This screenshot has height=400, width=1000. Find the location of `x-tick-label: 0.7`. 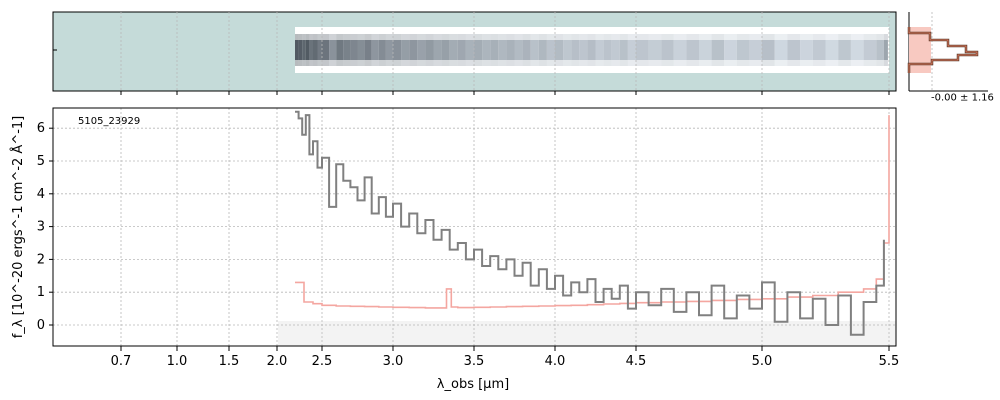

x-tick-label: 0.7 is located at coordinates (121, 361).